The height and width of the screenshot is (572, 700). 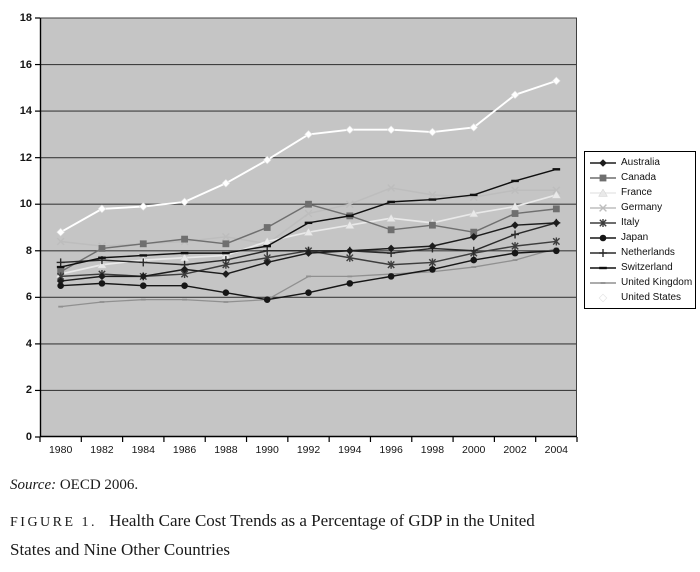 What do you see at coordinates (603, 207) in the screenshot?
I see `x-marker-icon` at bounding box center [603, 207].